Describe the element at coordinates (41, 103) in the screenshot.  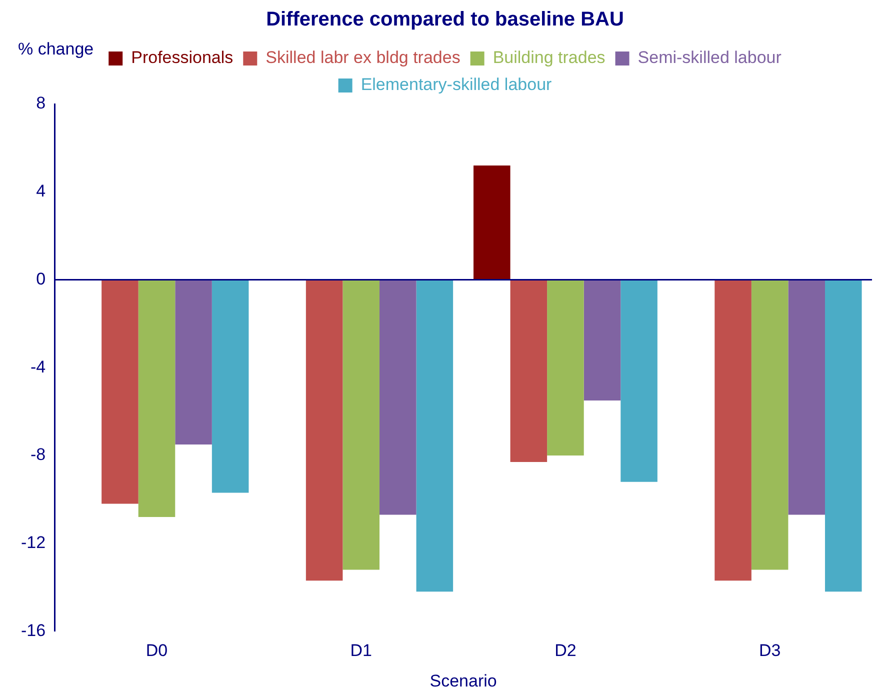
I see `y-tick-label: 8` at that location.